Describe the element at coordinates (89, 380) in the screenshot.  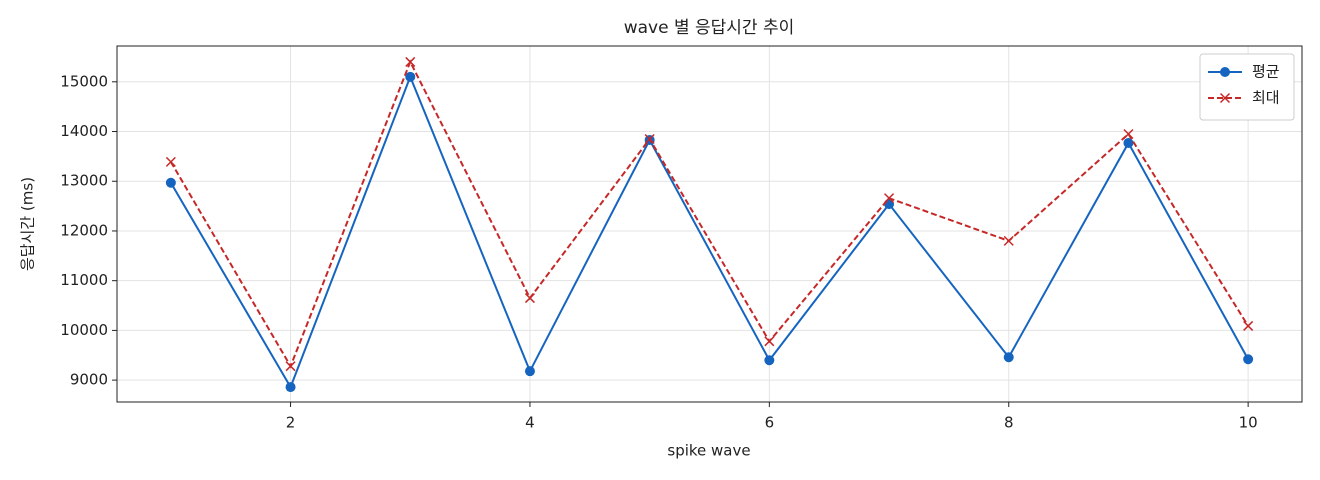
I see `y-tick-label: 9000` at that location.